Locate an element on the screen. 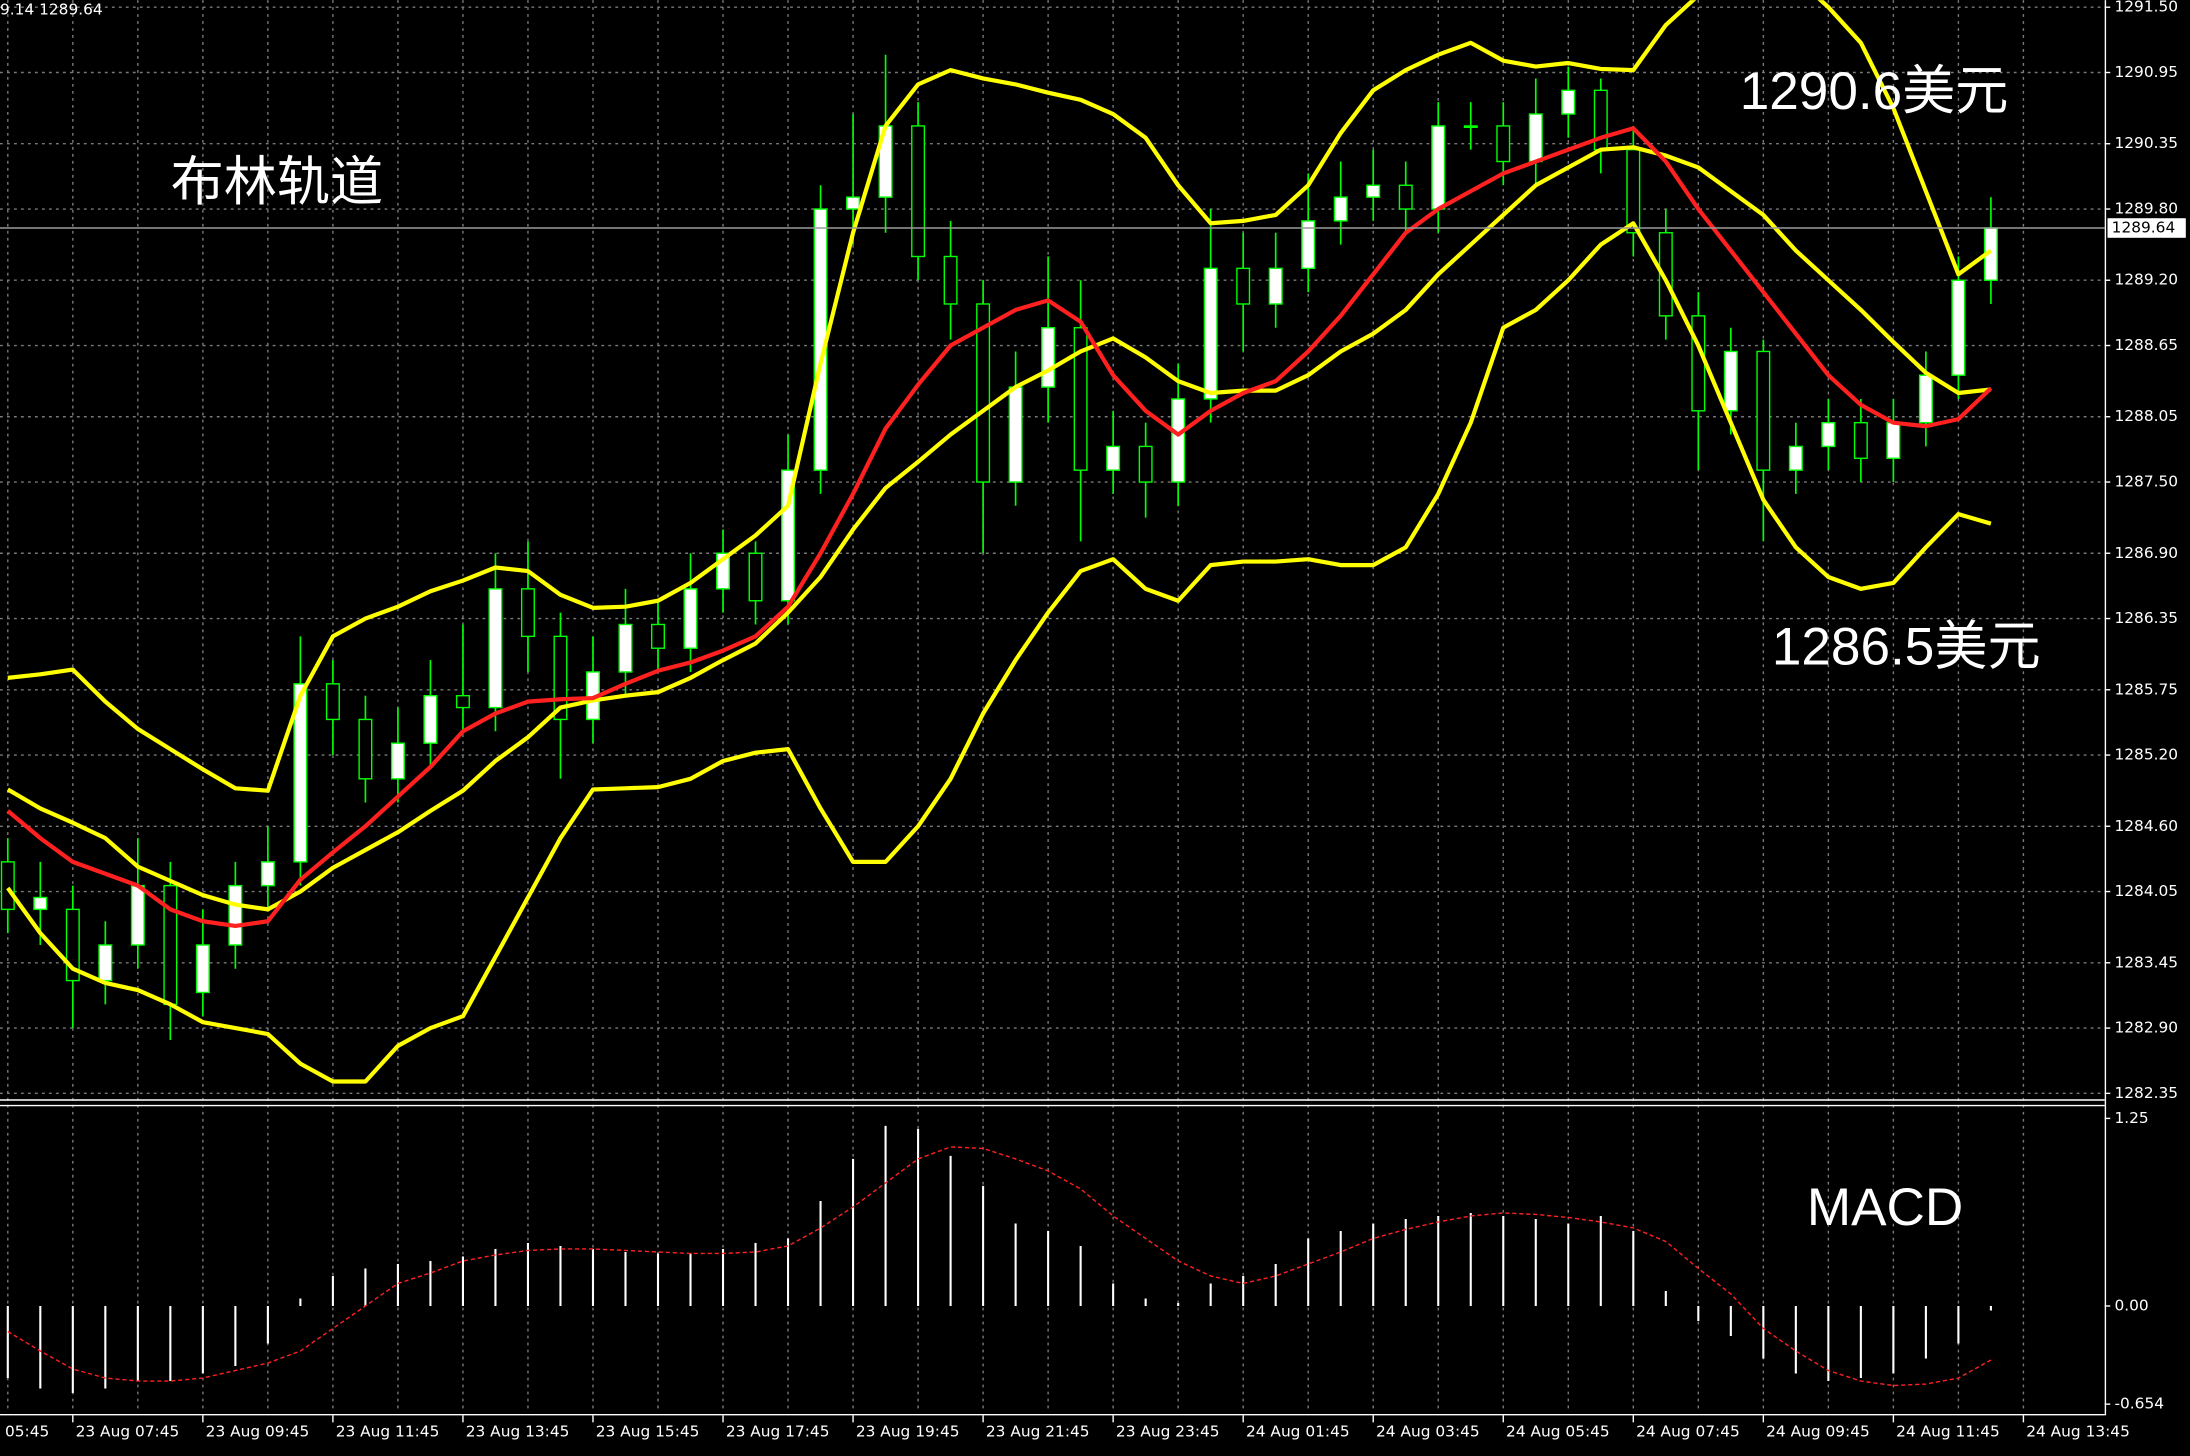 This screenshot has height=1456, width=2190. y-tick-label: 1282.35 is located at coordinates (2146, 1093).